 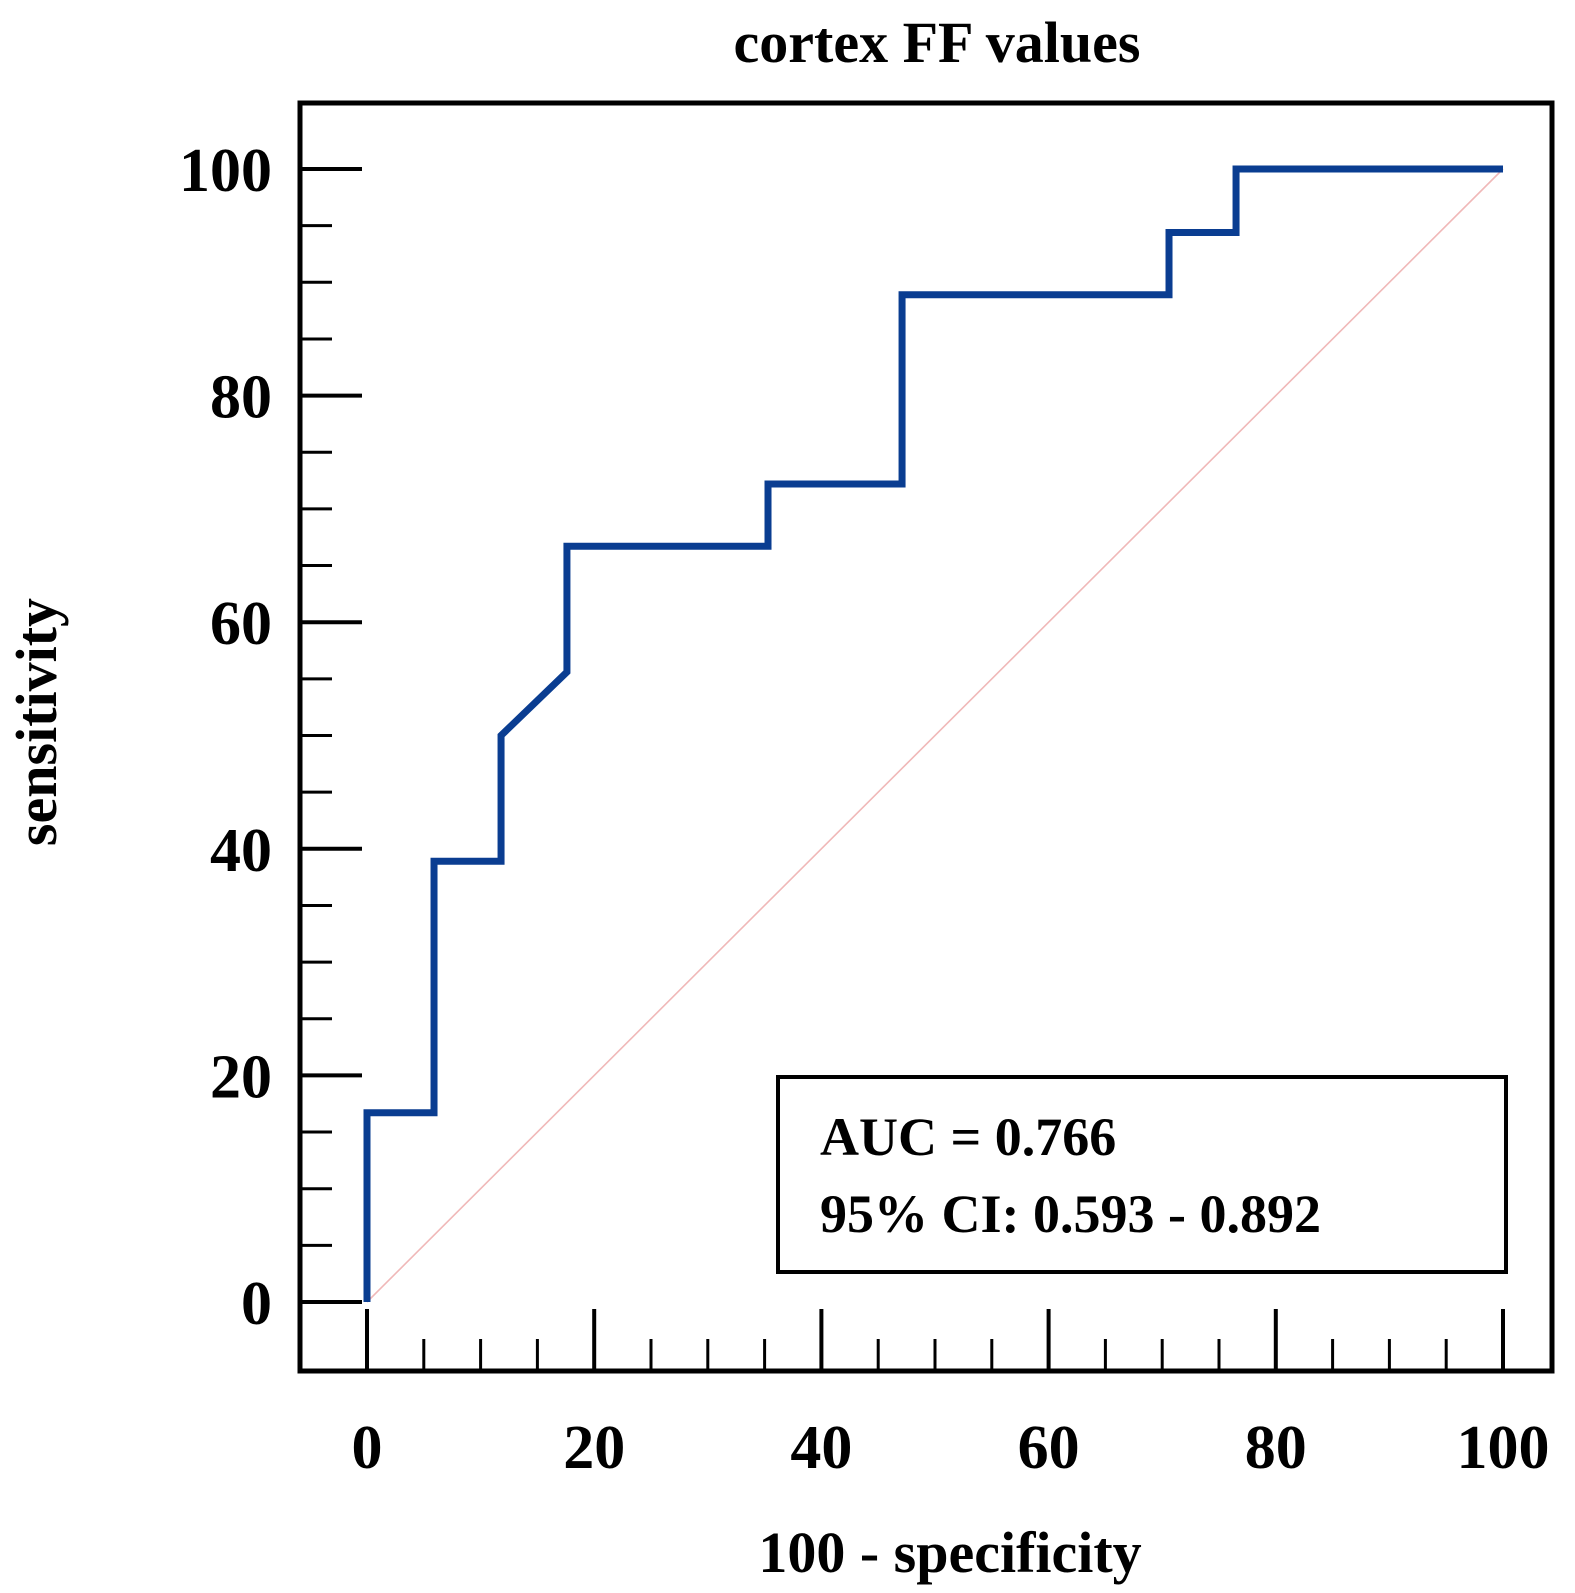 What do you see at coordinates (1049, 1448) in the screenshot?
I see `x-tick-label: 60` at bounding box center [1049, 1448].